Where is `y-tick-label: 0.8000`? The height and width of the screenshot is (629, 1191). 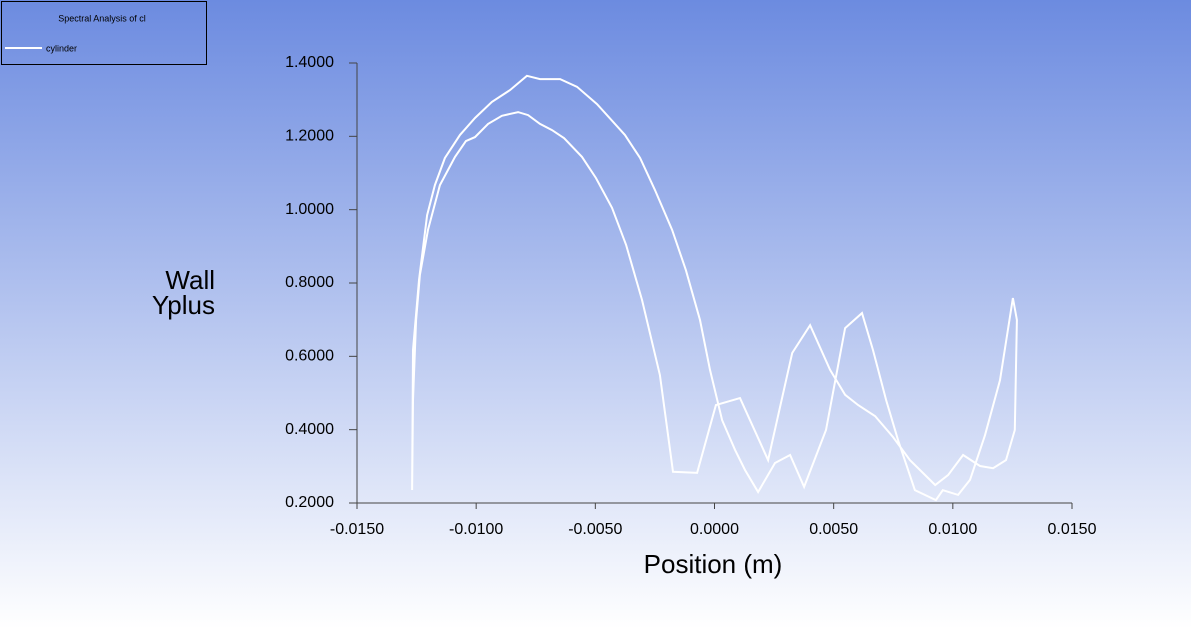
y-tick-label: 0.8000 is located at coordinates (309, 282).